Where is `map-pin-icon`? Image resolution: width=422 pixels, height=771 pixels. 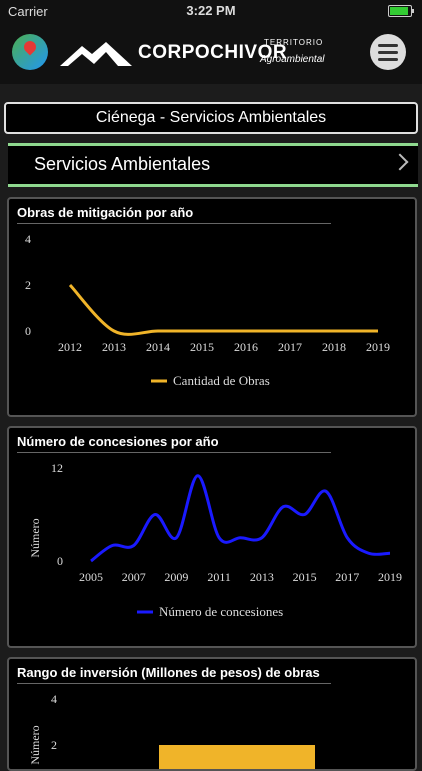 map-pin-icon is located at coordinates (30, 52).